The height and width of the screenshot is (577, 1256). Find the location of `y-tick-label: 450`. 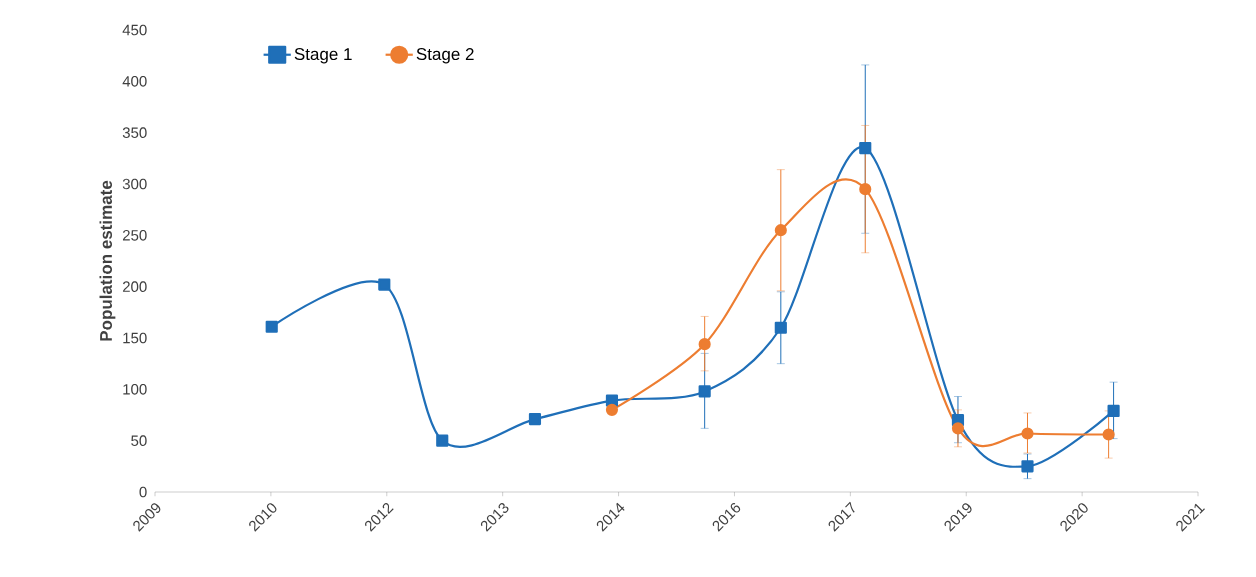

y-tick-label: 450 is located at coordinates (134, 30).